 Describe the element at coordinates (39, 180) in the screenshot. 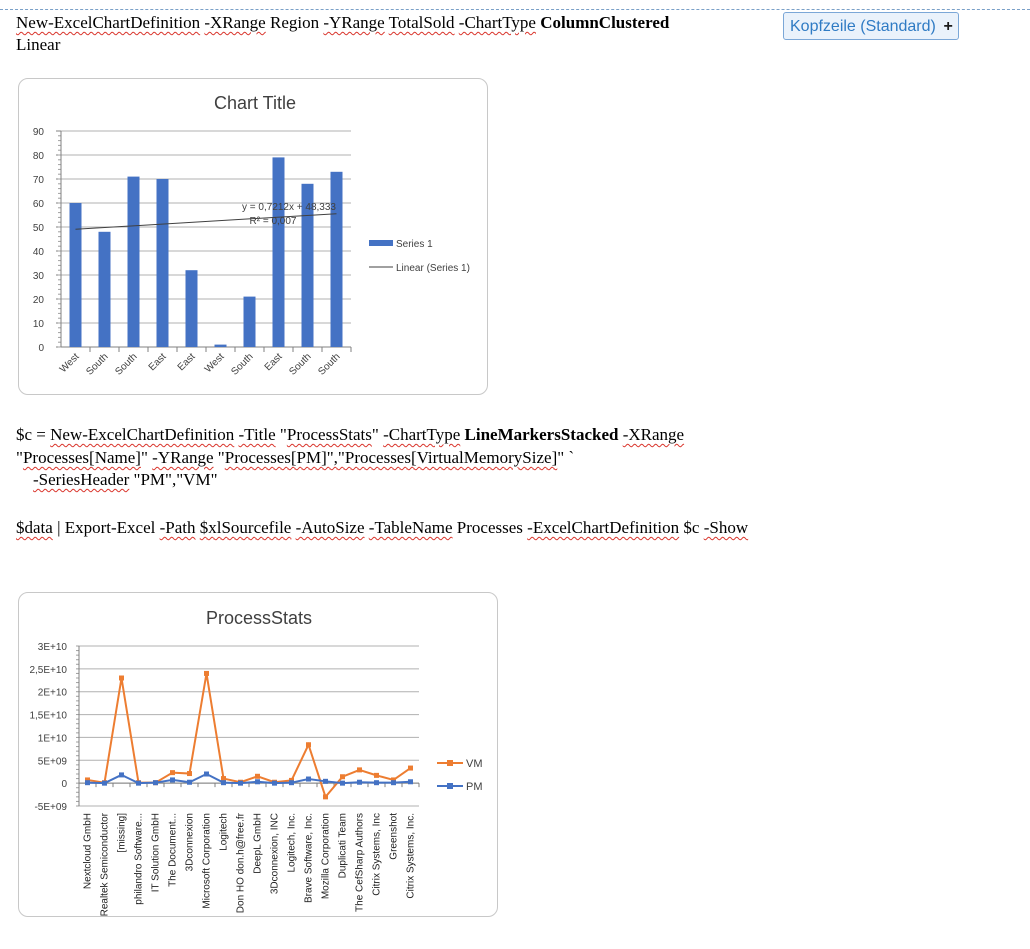

I see `y-tick-label: 70` at that location.